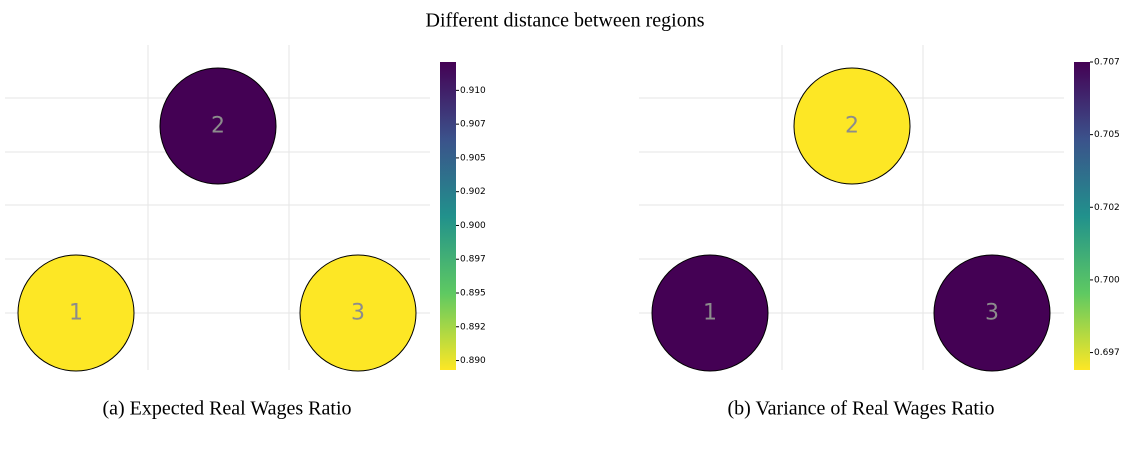 This screenshot has height=449, width=1131. I want to click on colorbar-tick-label: 0.707, so click(1107, 63).